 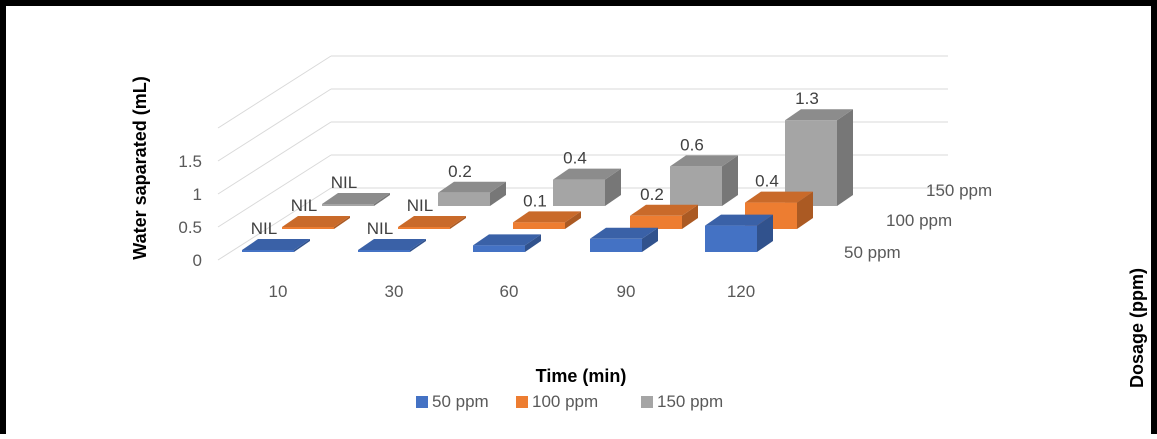 What do you see at coordinates (807, 98) in the screenshot?
I see `data-label: 1.3` at bounding box center [807, 98].